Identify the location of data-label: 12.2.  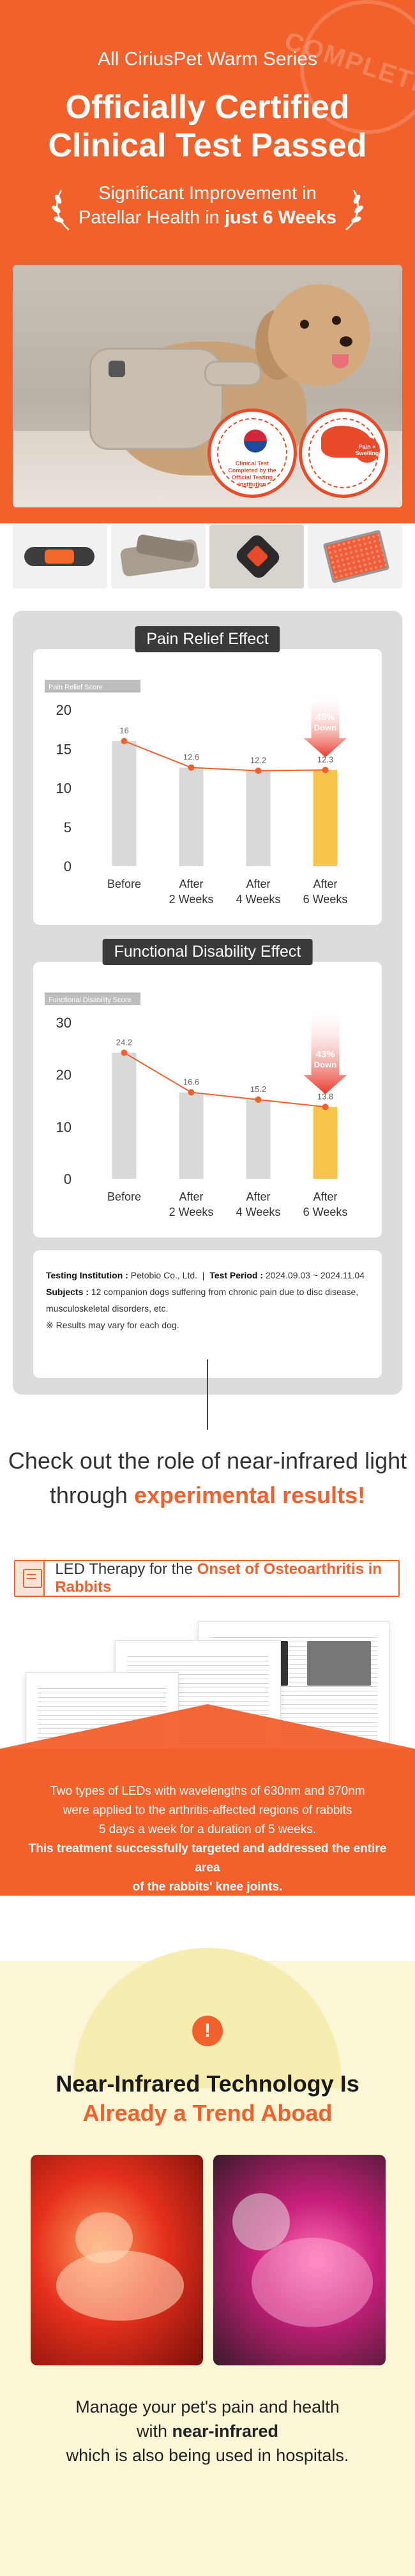
(258, 760).